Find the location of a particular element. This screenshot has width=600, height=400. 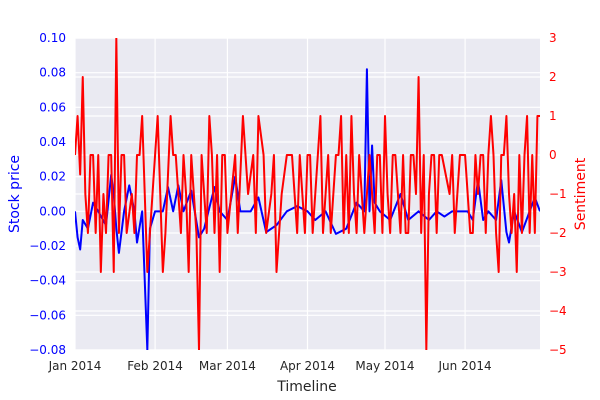

left-y-tick-label: −0.06 is located at coordinates (47, 315).